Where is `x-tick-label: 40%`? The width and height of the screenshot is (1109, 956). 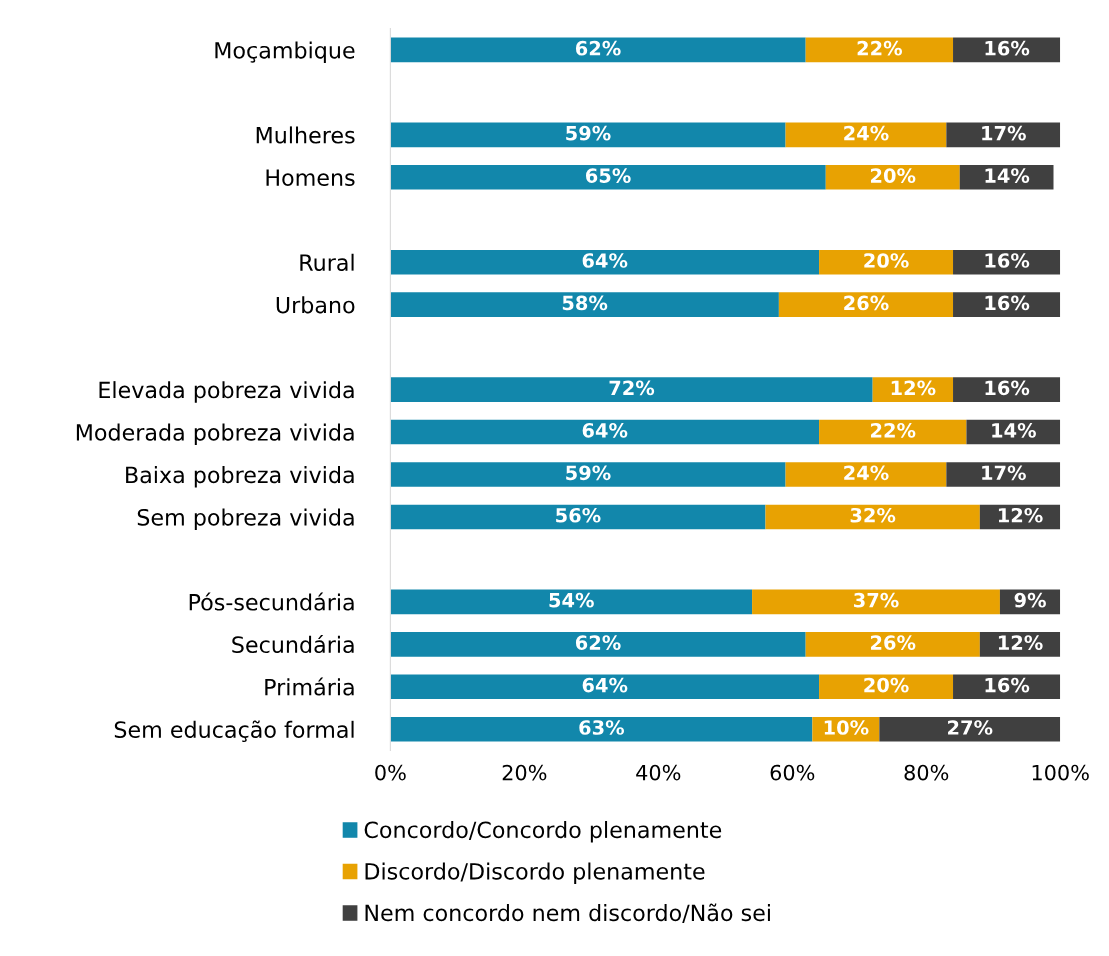
x-tick-label: 40% is located at coordinates (658, 772).